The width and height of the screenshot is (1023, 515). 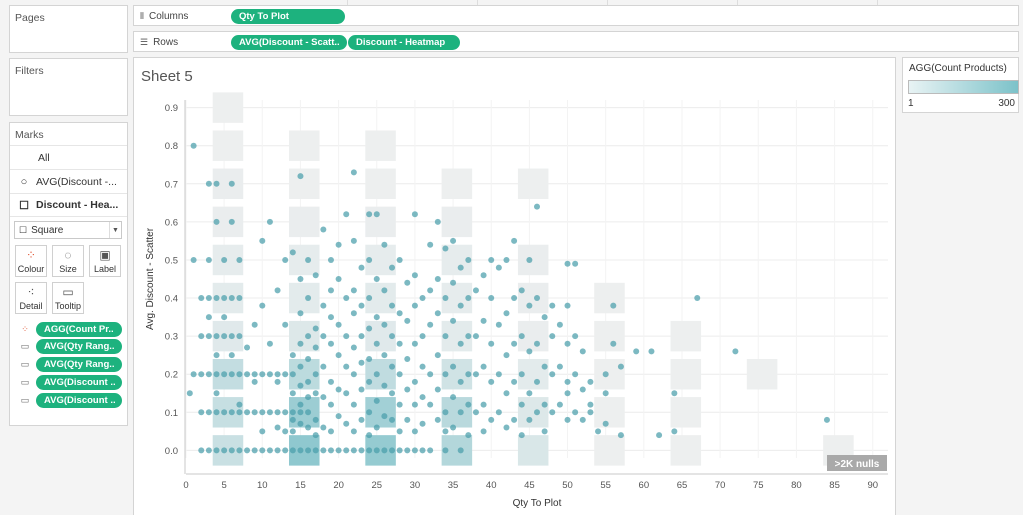 I want to click on colour-legend: AGG(Count Products) 1 300, so click(x=960, y=85).